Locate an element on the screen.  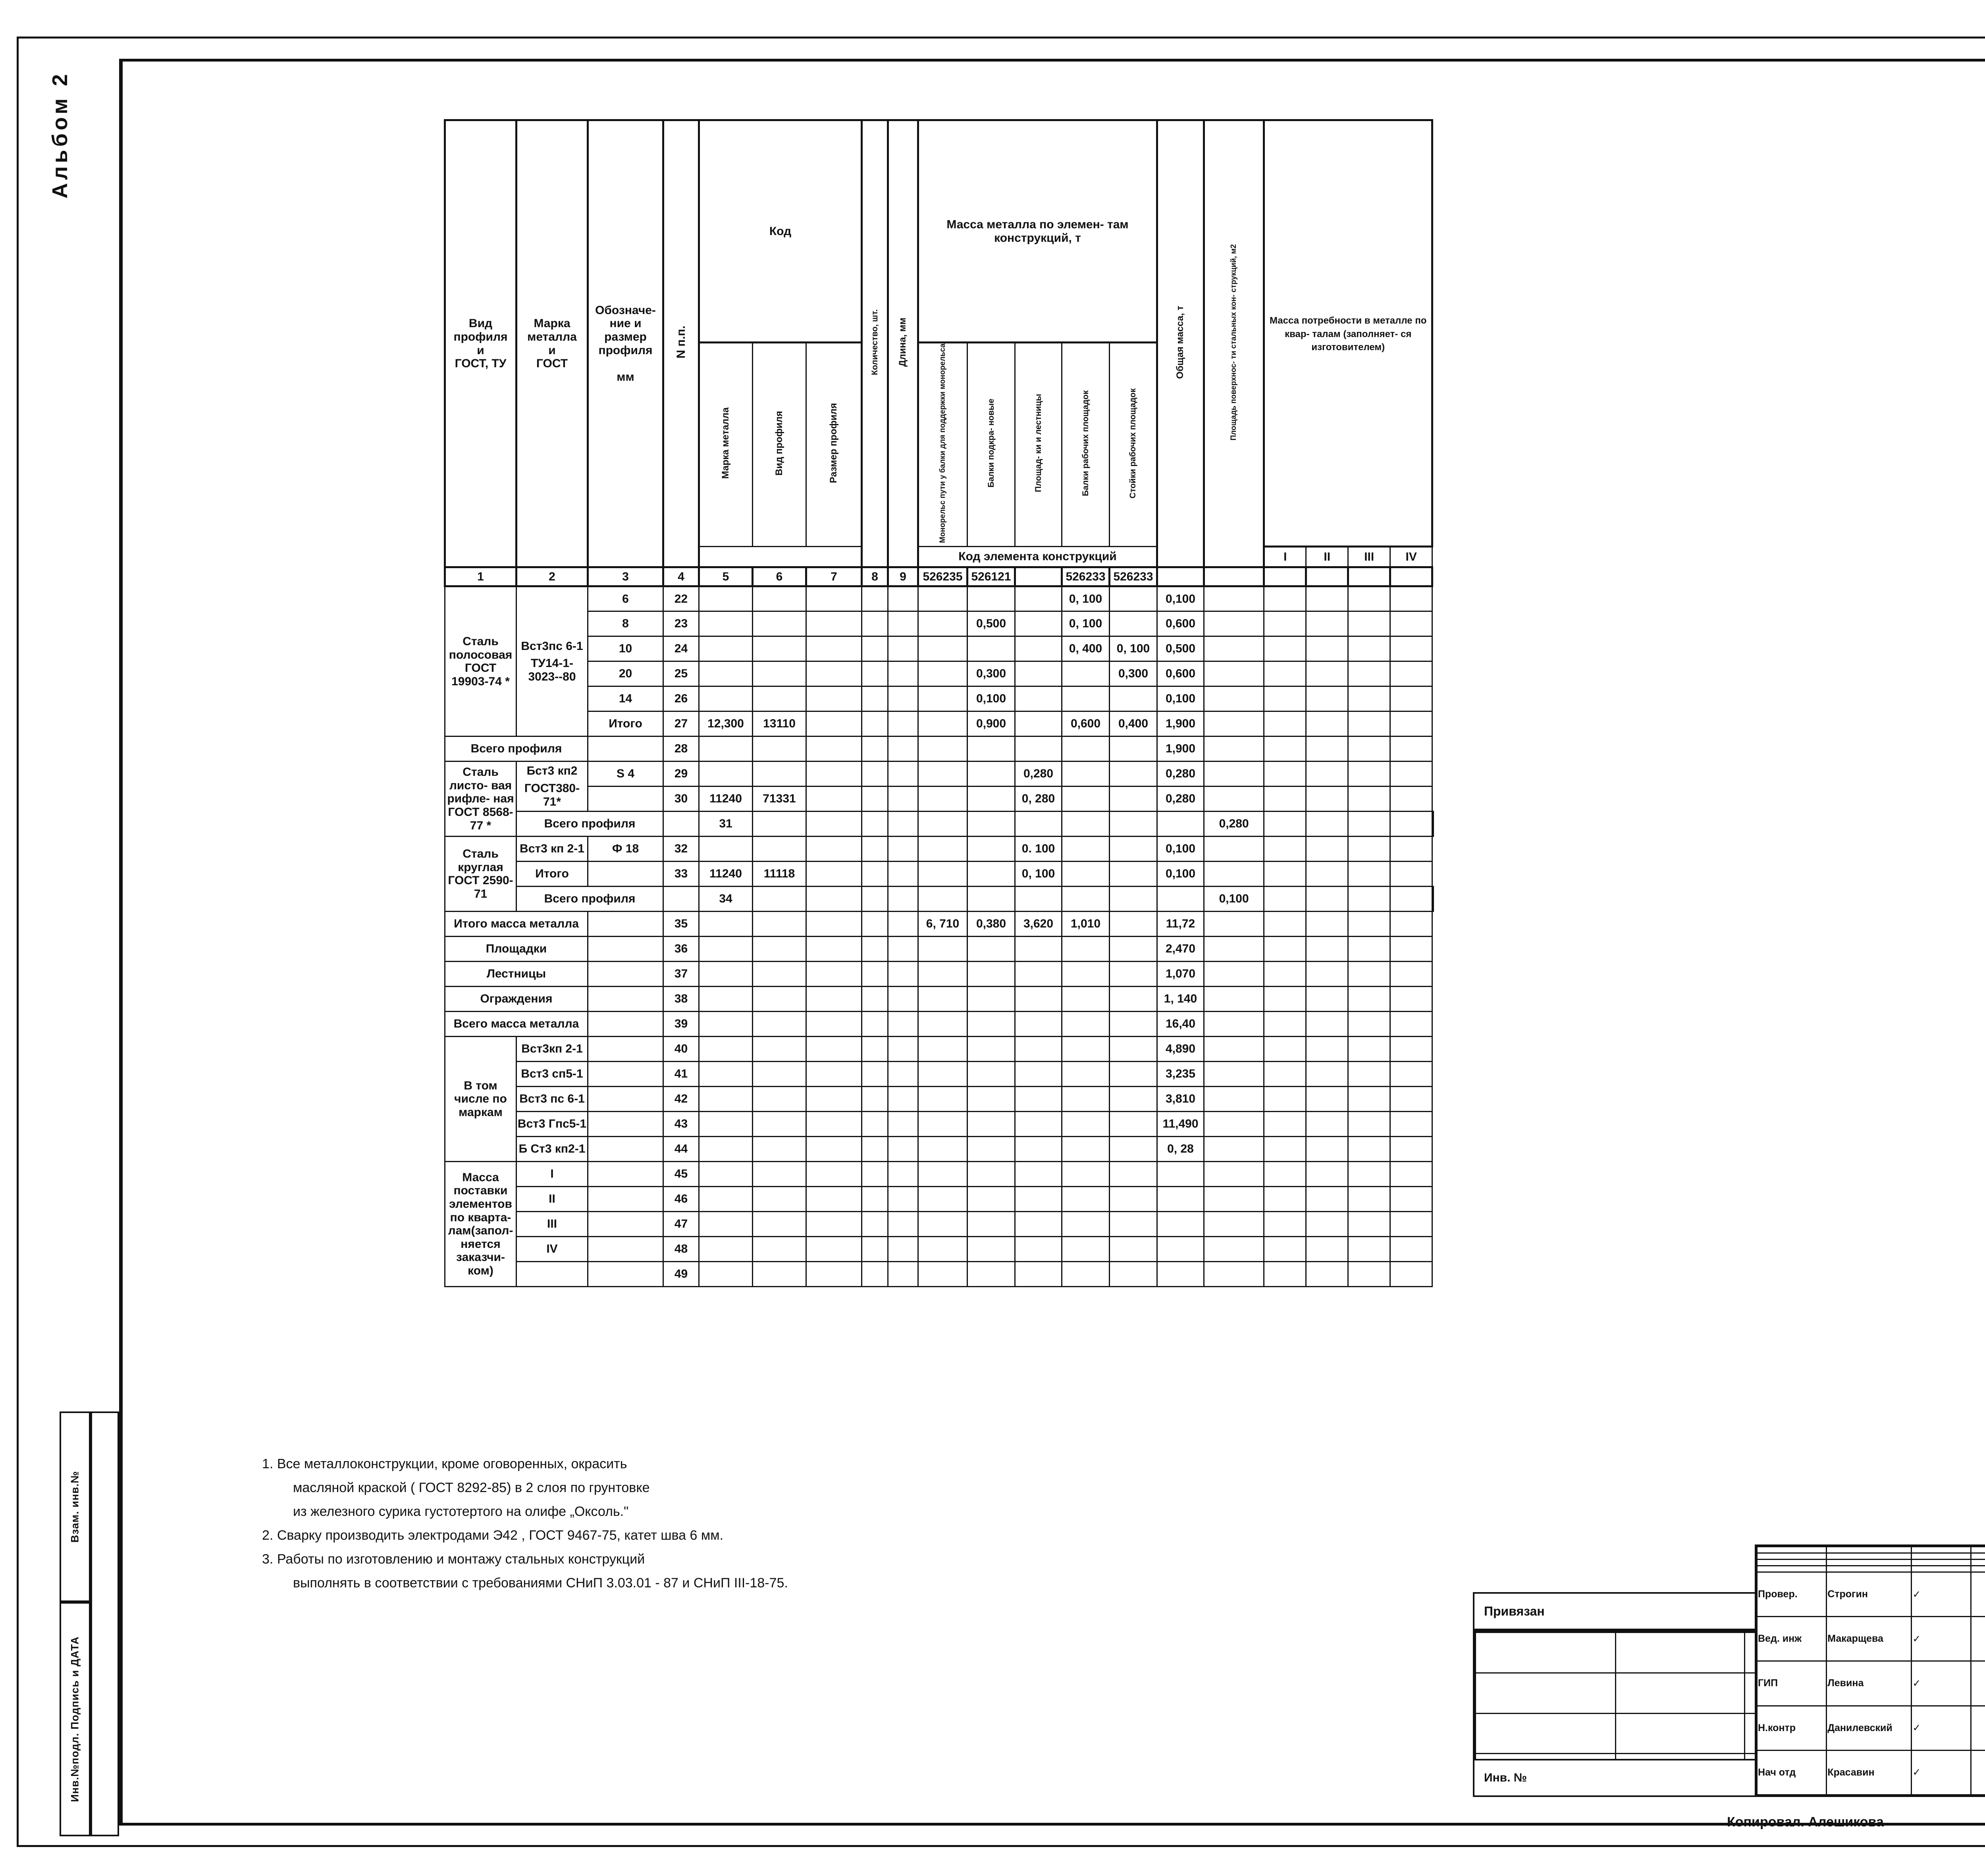
cell-size: 8 is located at coordinates (625, 624).